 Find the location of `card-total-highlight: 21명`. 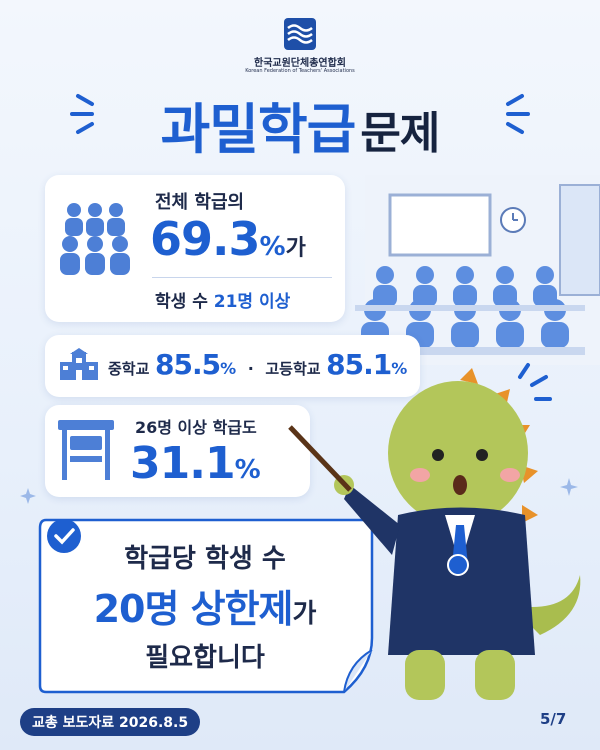

card-total-highlight: 21명 is located at coordinates (233, 302).